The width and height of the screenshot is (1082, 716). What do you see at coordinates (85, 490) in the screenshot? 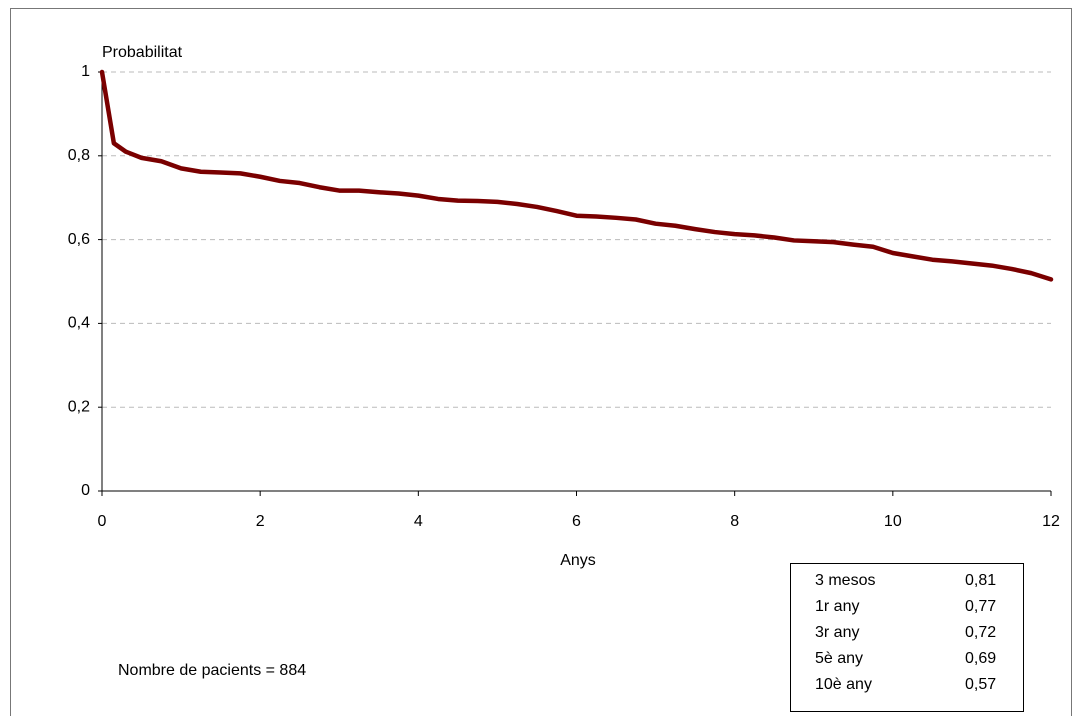
I see `y-tick-label: 0` at bounding box center [85, 490].